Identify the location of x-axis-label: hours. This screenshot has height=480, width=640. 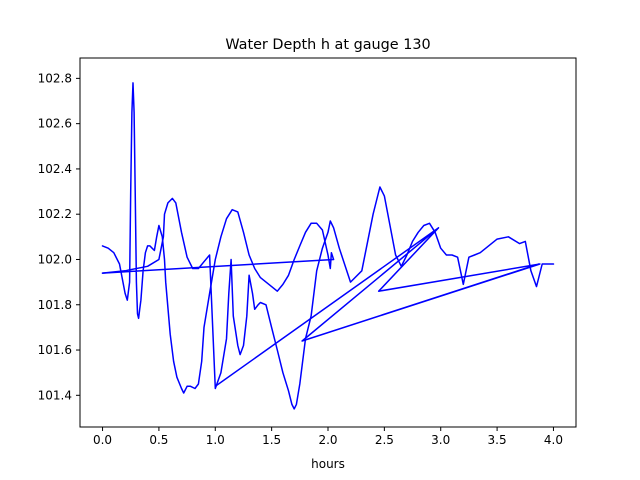
(328, 464).